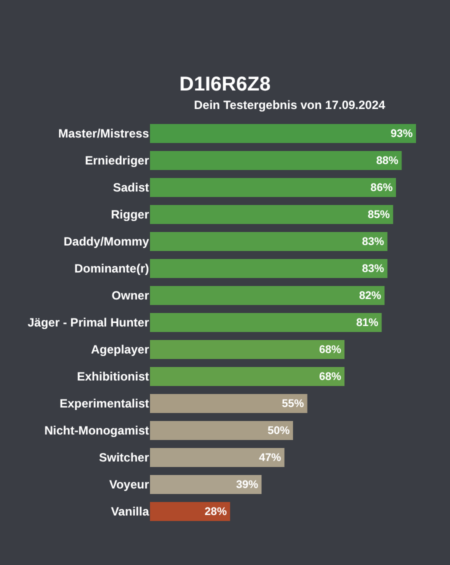  Describe the element at coordinates (247, 485) in the screenshot. I see `data-label: 39%` at that location.